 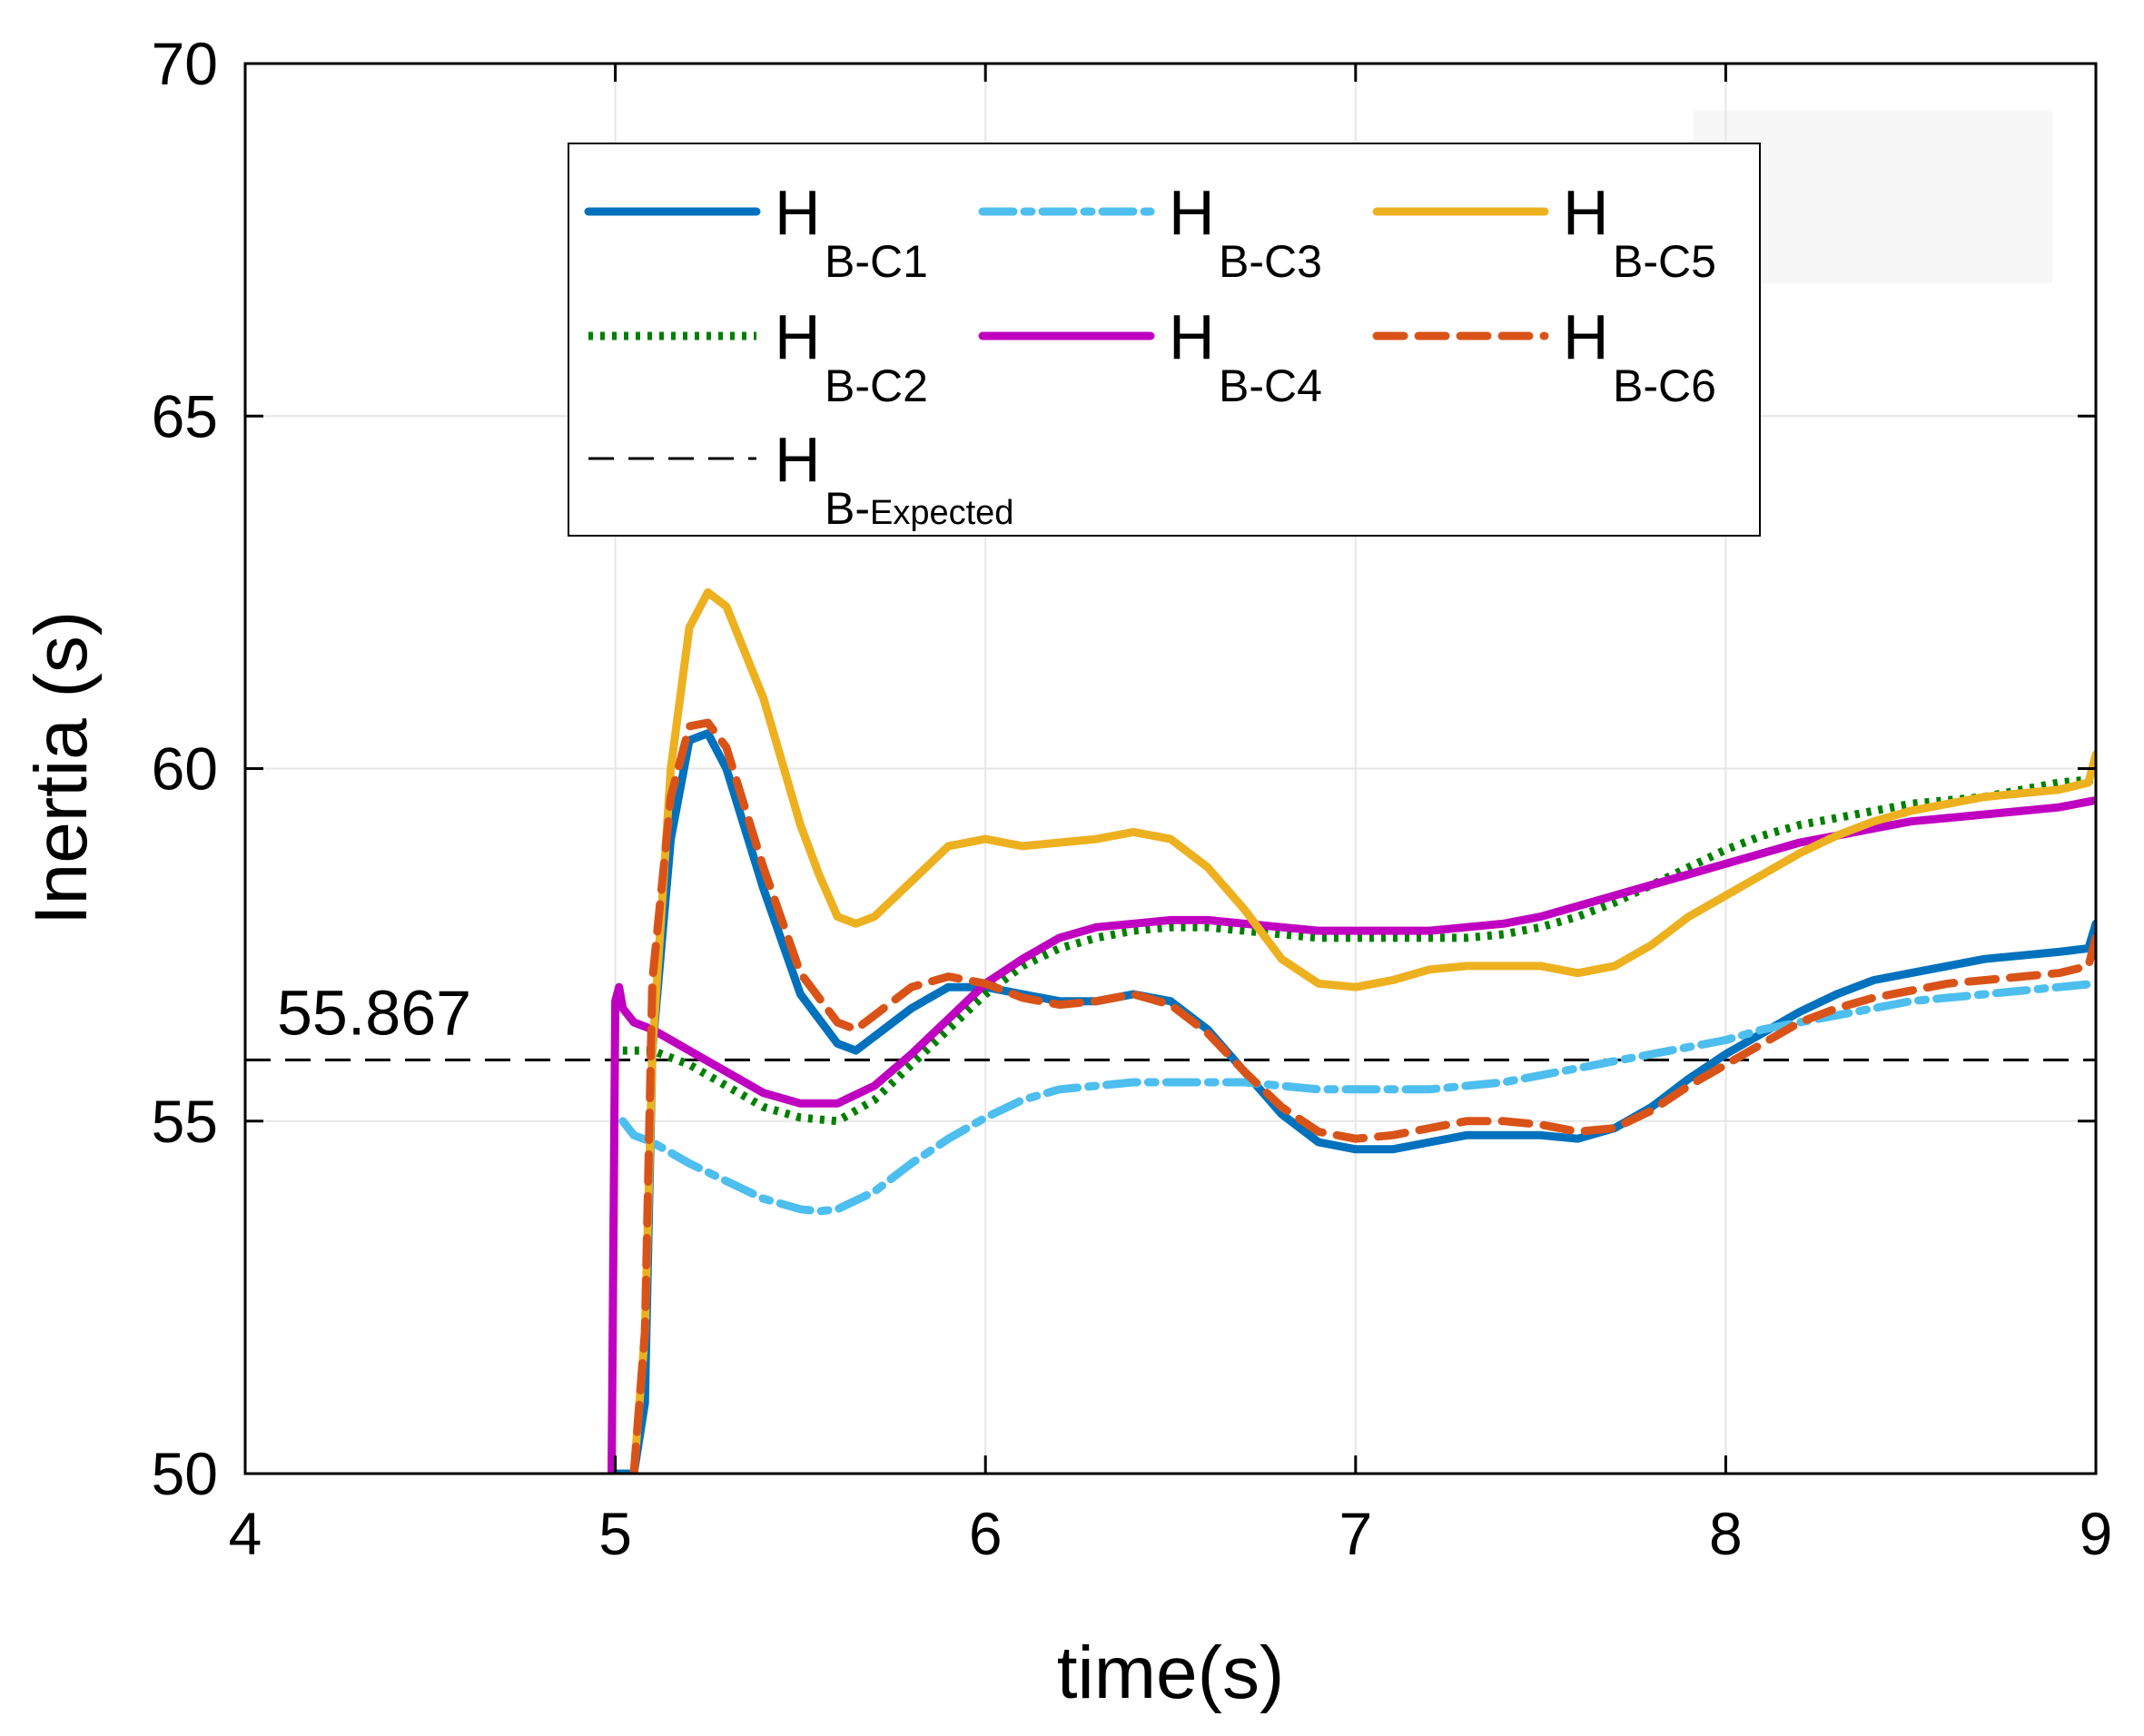 I want to click on legend-subscript: B-C2, so click(x=876, y=385).